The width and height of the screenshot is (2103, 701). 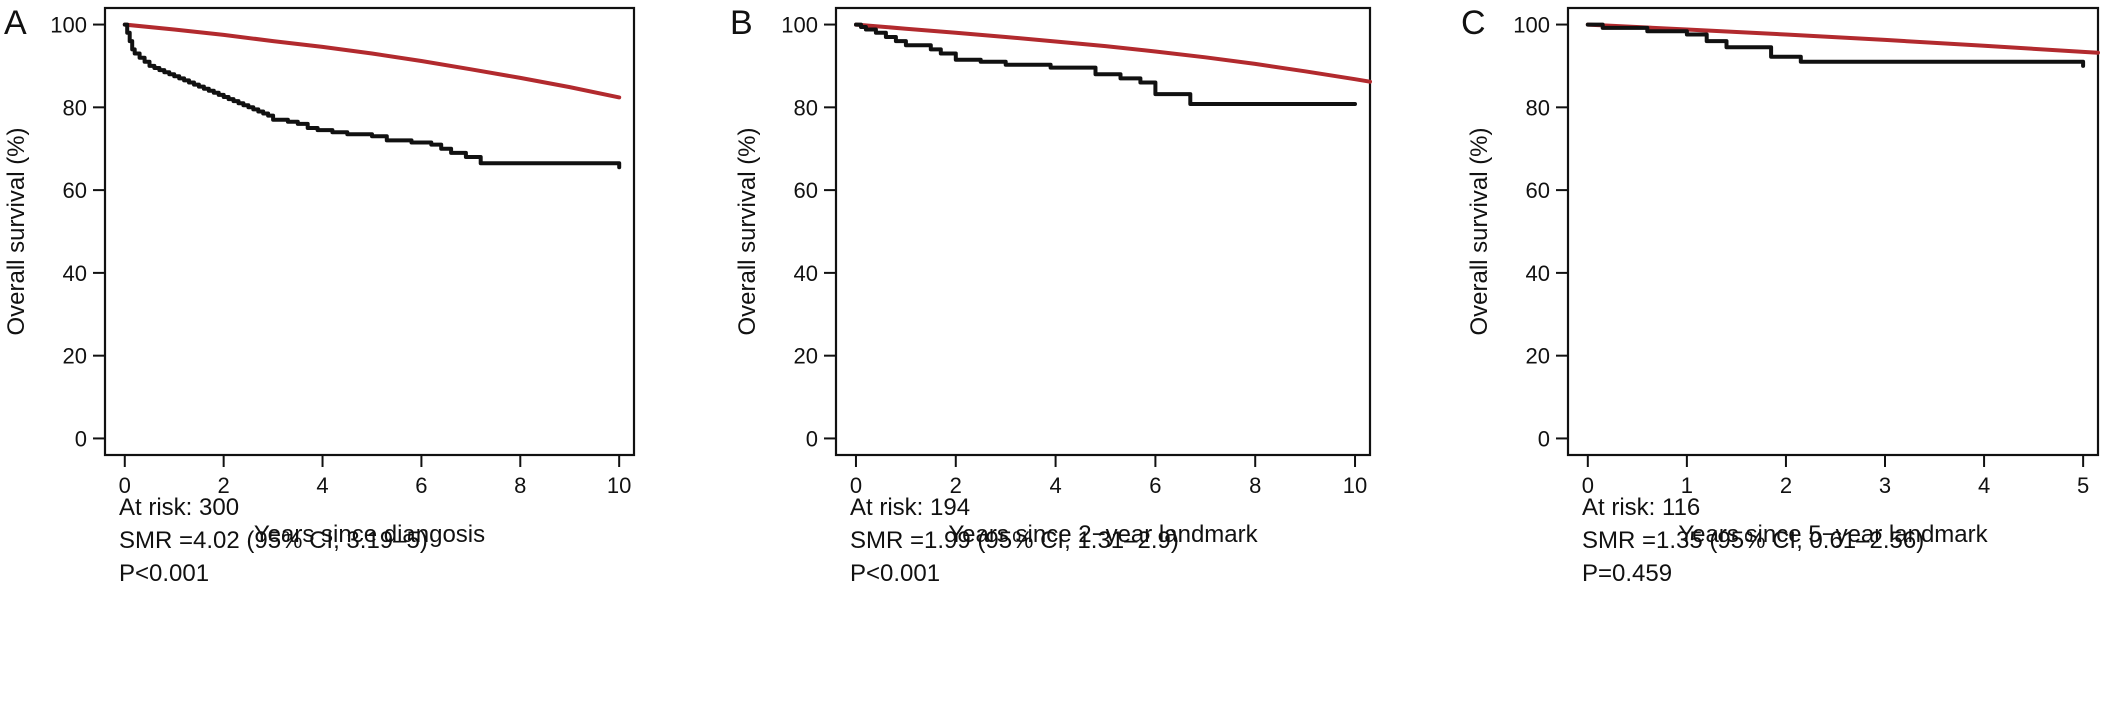 What do you see at coordinates (1885, 485) in the screenshot?
I see `x-tick-label: 3` at bounding box center [1885, 485].